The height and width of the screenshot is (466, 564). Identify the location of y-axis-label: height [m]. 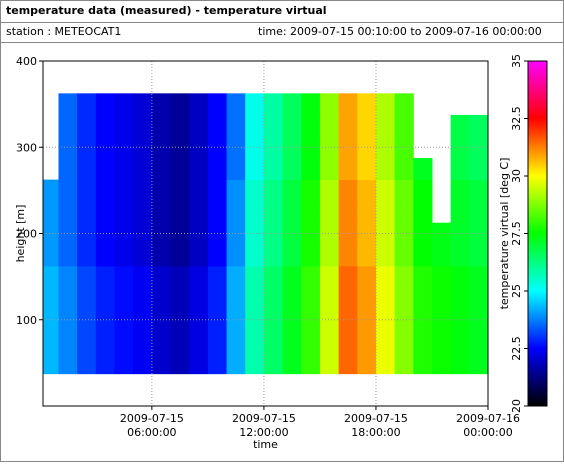
(20, 234).